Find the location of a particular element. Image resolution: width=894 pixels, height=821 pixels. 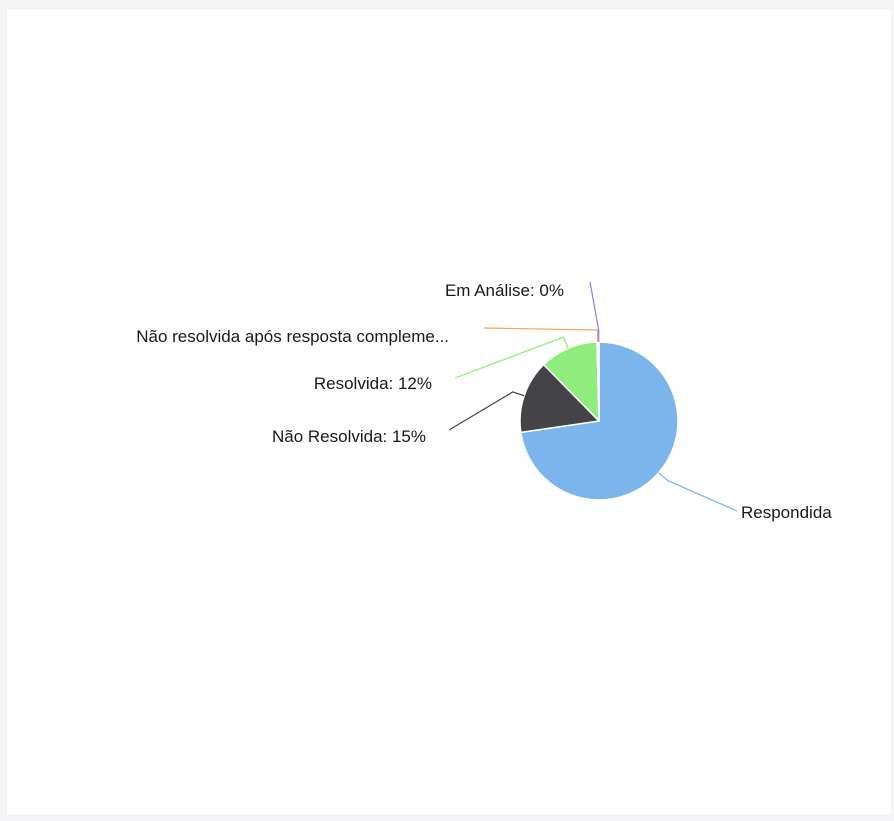

data-label-em-analise: Em Análise: 0% is located at coordinates (504, 290).